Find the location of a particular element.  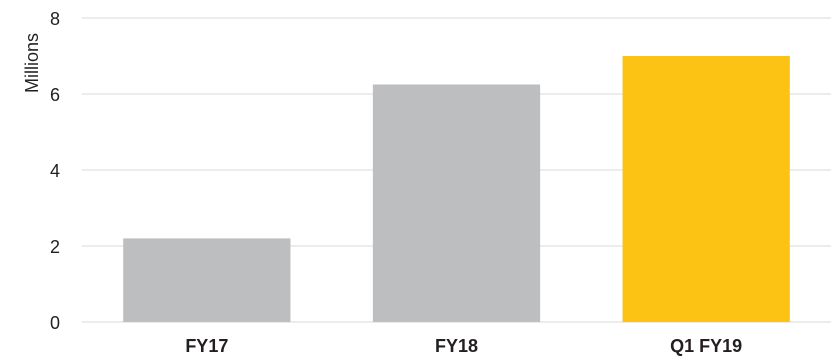

y-axis-title: Millions is located at coordinates (32, 63).